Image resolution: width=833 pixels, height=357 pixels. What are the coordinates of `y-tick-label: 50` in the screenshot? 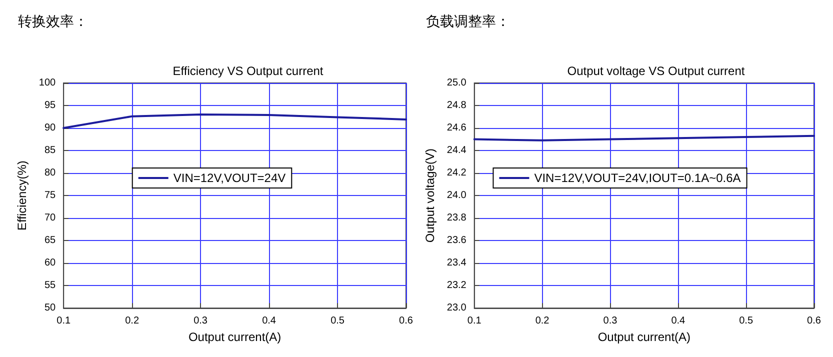 It's located at (50, 308).